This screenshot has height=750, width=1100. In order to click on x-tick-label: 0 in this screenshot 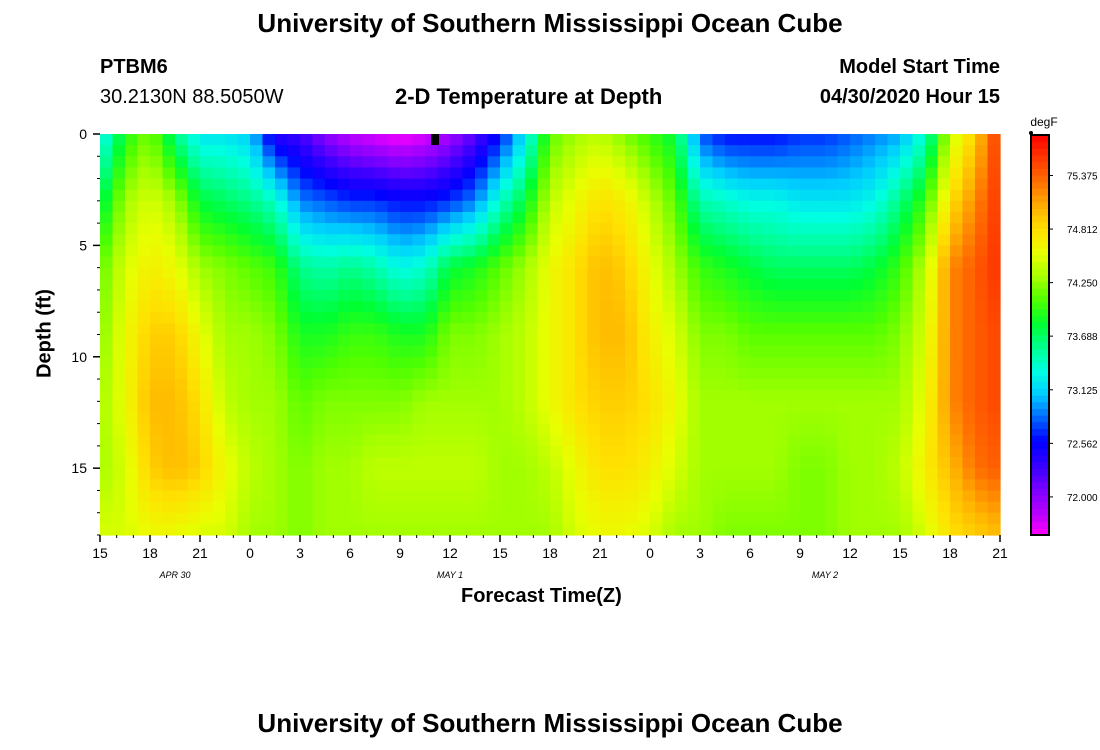, I will do `click(650, 553)`.